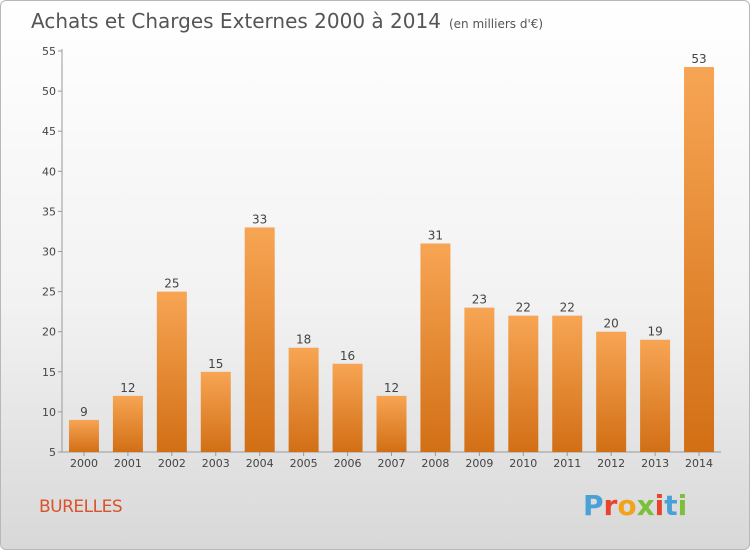  I want to click on bar-value-label: 33, so click(259, 219).